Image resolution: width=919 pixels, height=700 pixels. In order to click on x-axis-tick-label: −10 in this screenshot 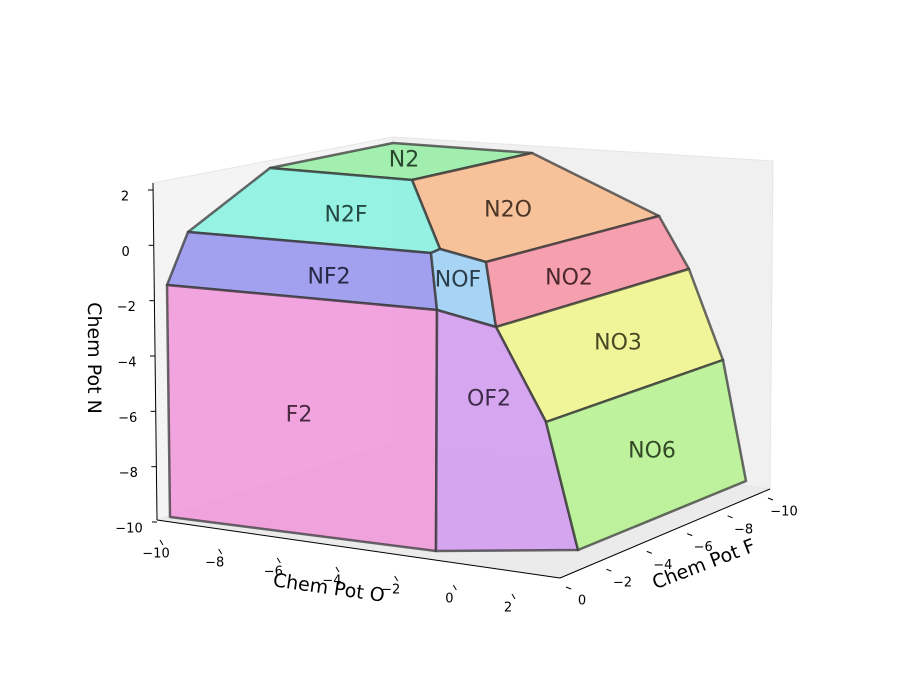, I will do `click(155, 554)`.